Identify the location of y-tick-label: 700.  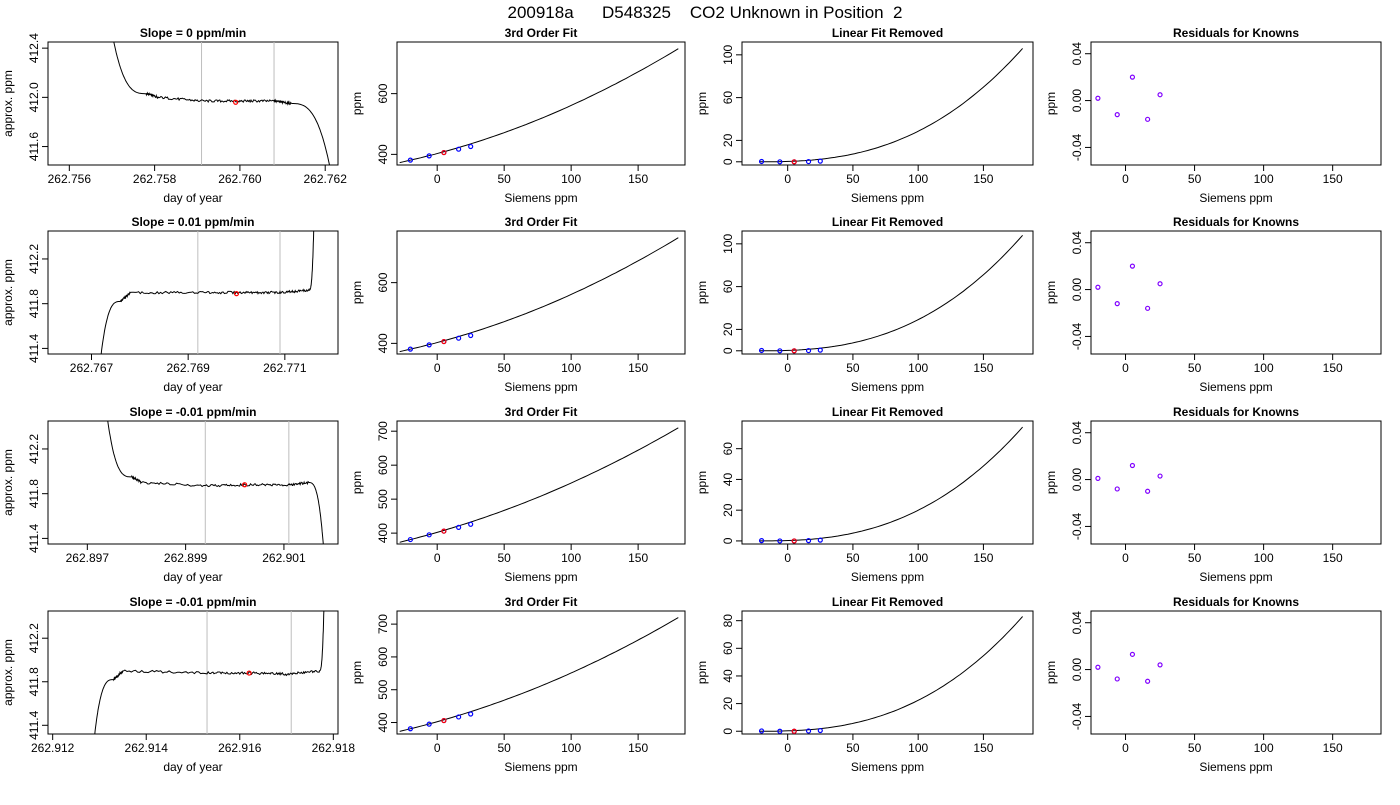
(383, 431).